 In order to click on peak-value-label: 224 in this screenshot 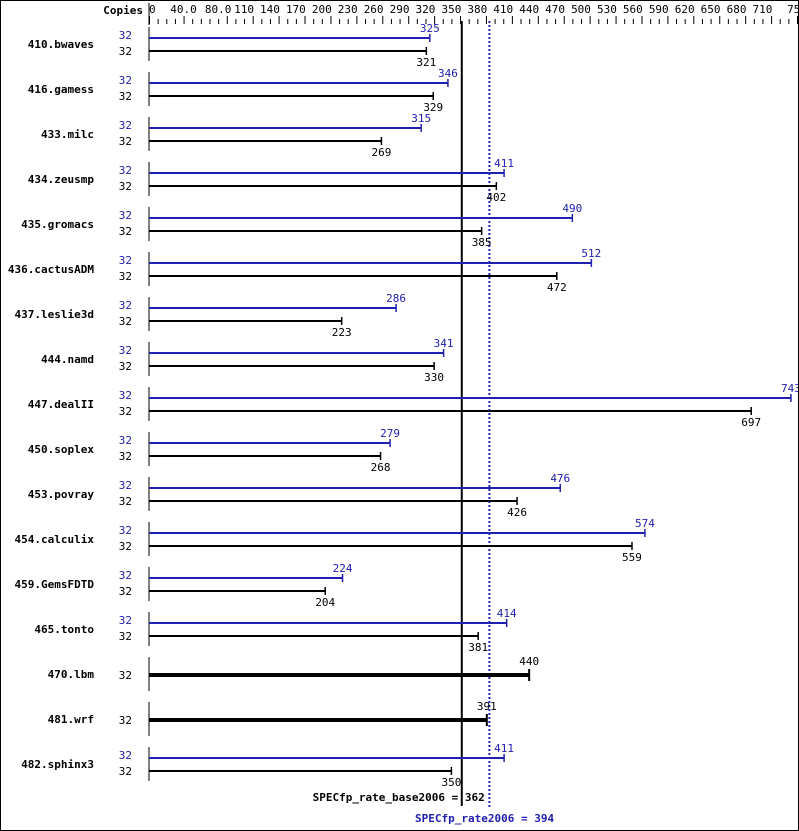, I will do `click(343, 568)`.